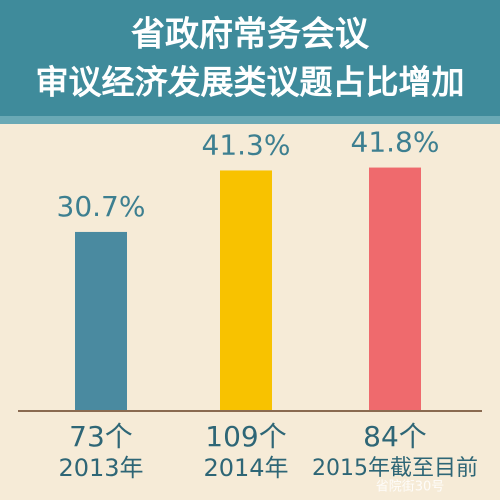 Image resolution: width=500 pixels, height=500 pixels. What do you see at coordinates (101, 206) in the screenshot?
I see `value-label: 30.7%` at bounding box center [101, 206].